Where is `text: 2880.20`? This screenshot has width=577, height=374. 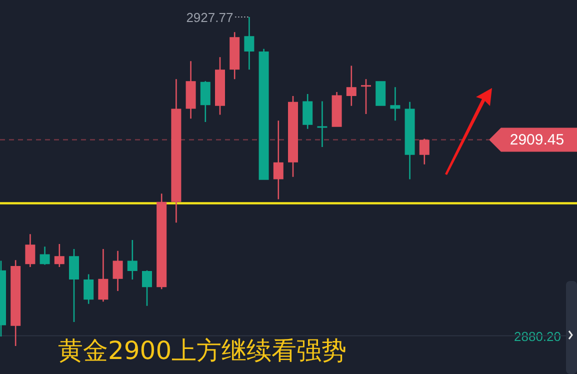 text: 2880.20 is located at coordinates (537, 336).